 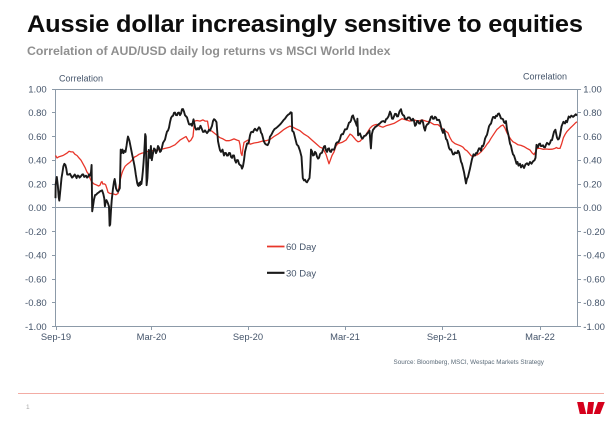 What do you see at coordinates (540, 336) in the screenshot?
I see `svg-text: Mar-22` at bounding box center [540, 336].